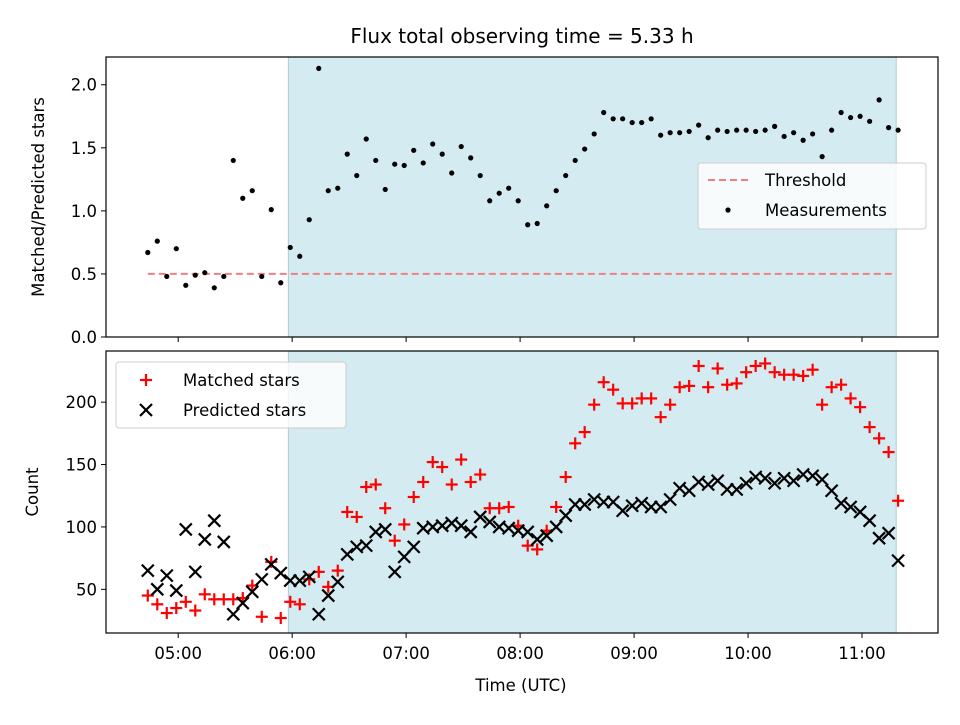 The width and height of the screenshot is (960, 725). I want to click on bottom-xtick-label: 07:00, so click(406, 653).